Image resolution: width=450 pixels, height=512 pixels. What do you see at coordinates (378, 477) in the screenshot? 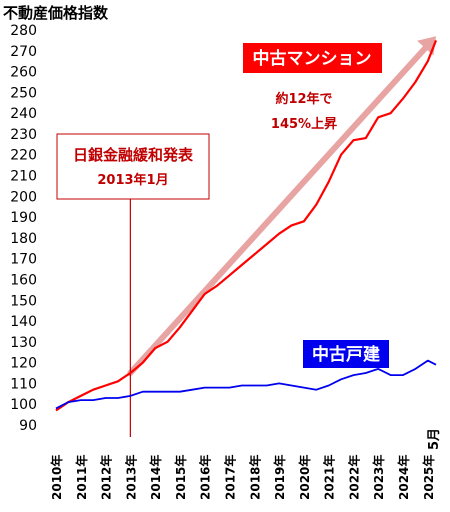
I see `x-tick-label: 2023年` at bounding box center [378, 477].